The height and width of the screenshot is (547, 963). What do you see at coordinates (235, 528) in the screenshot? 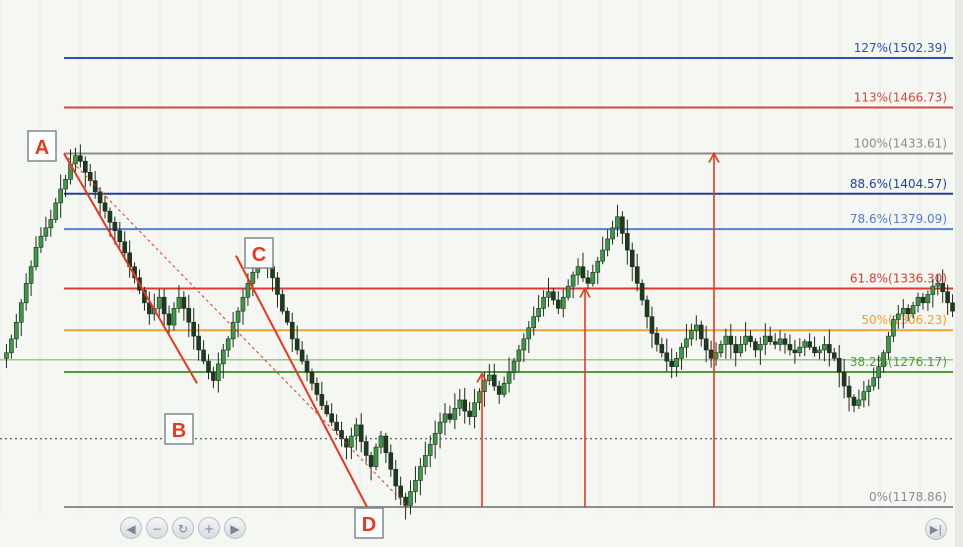
I see `next-button: ▶` at bounding box center [235, 528].